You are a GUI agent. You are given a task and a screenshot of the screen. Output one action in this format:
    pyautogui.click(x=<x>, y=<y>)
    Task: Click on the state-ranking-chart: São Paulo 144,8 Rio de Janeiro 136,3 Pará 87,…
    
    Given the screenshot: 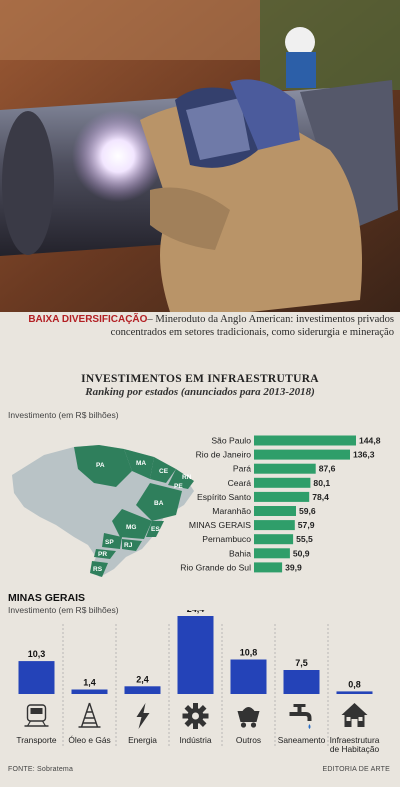 What is the action you would take?
    pyautogui.click(x=280, y=504)
    